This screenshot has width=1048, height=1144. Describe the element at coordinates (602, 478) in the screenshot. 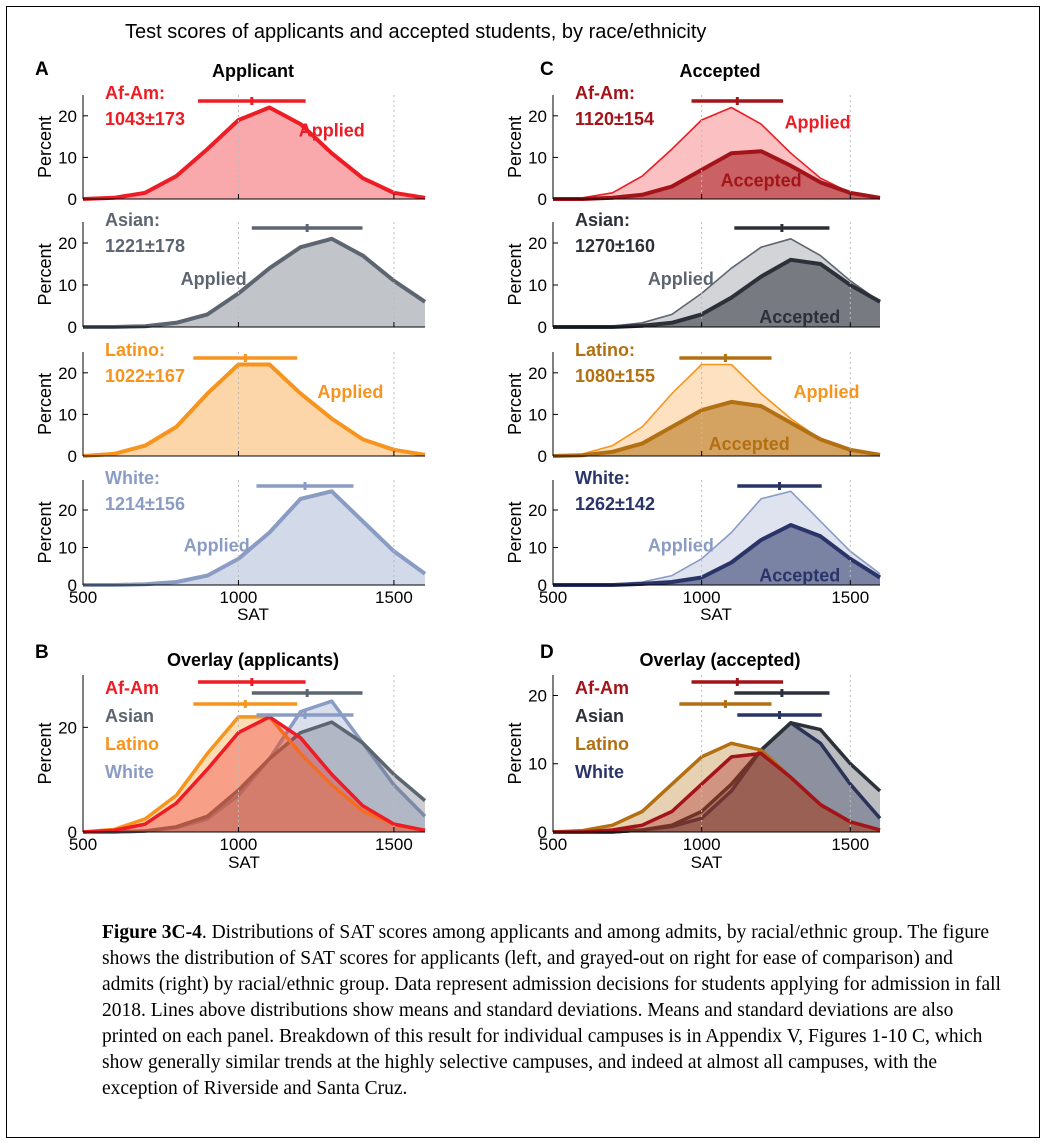

I see `group-label: White:` at that location.